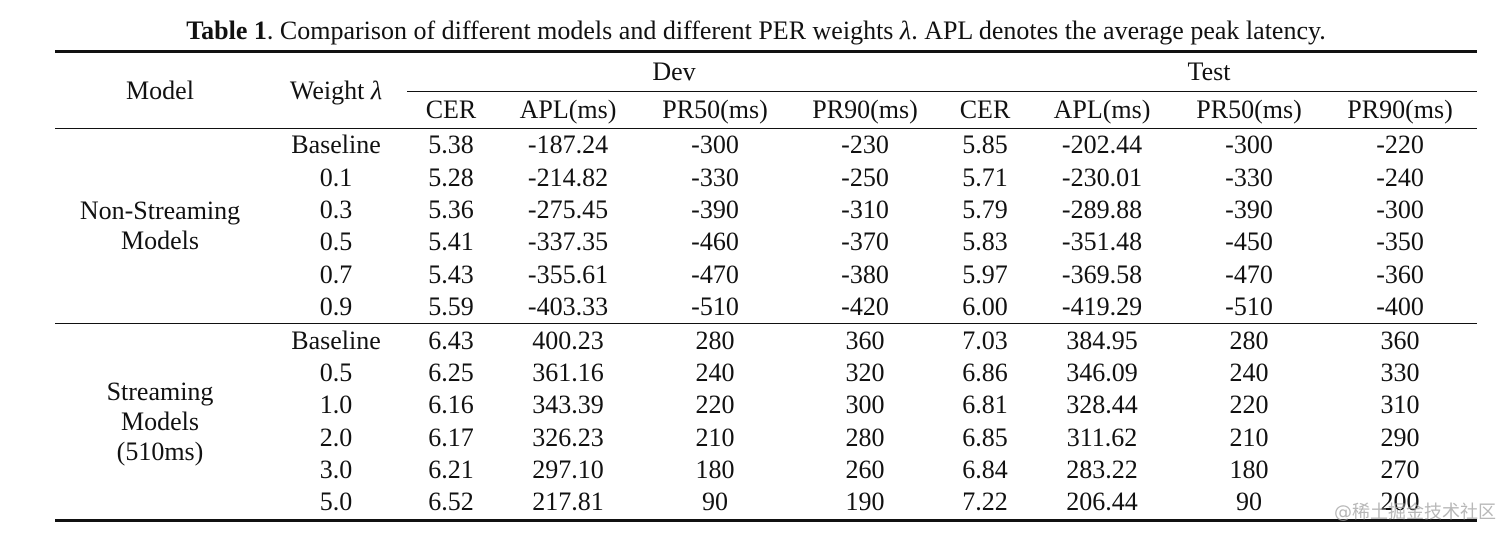 This screenshot has width=1512, height=542. What do you see at coordinates (865, 405) in the screenshot?
I see `value-cell: 300` at bounding box center [865, 405].